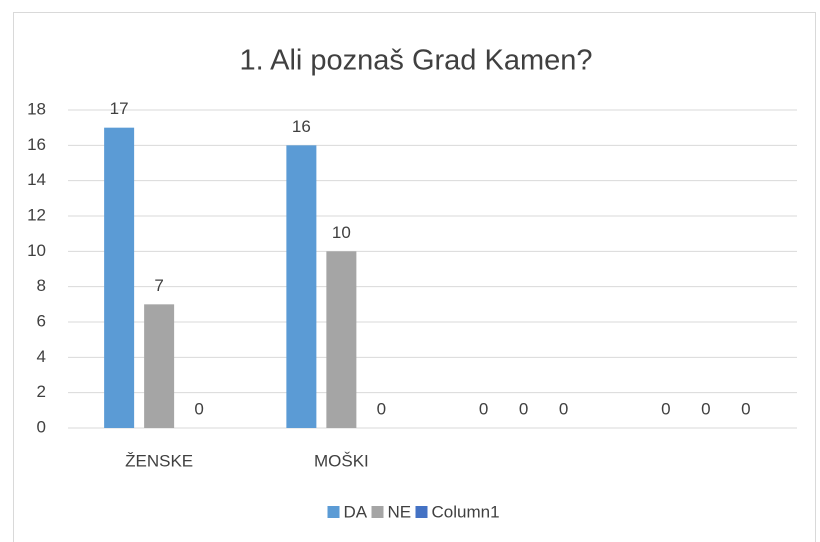 The width and height of the screenshot is (820, 542). I want to click on data-label: 16, so click(301, 126).